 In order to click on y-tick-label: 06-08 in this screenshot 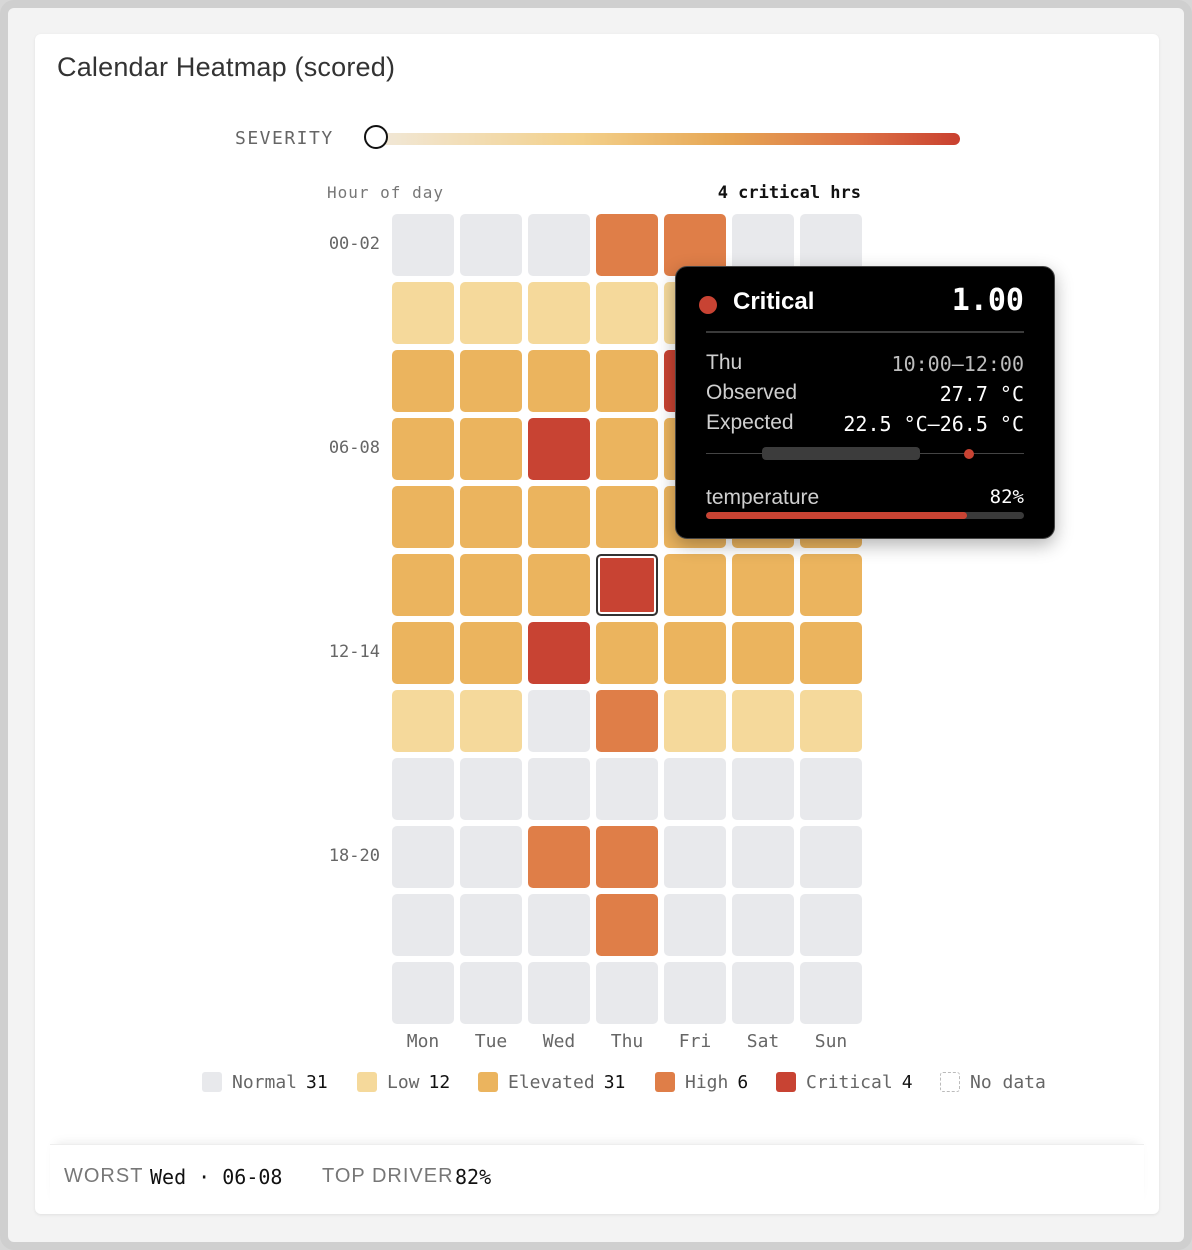, I will do `click(354, 448)`.